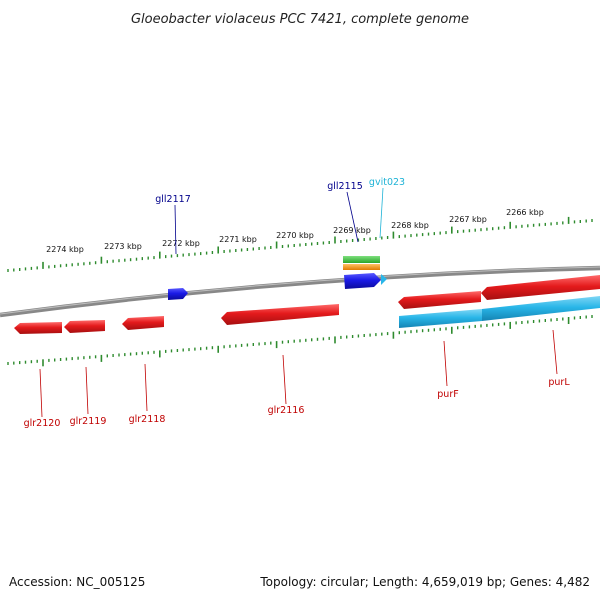 Image resolution: width=600 pixels, height=600 pixels. I want to click on gene-gll2117: gll2117, so click(173, 247).